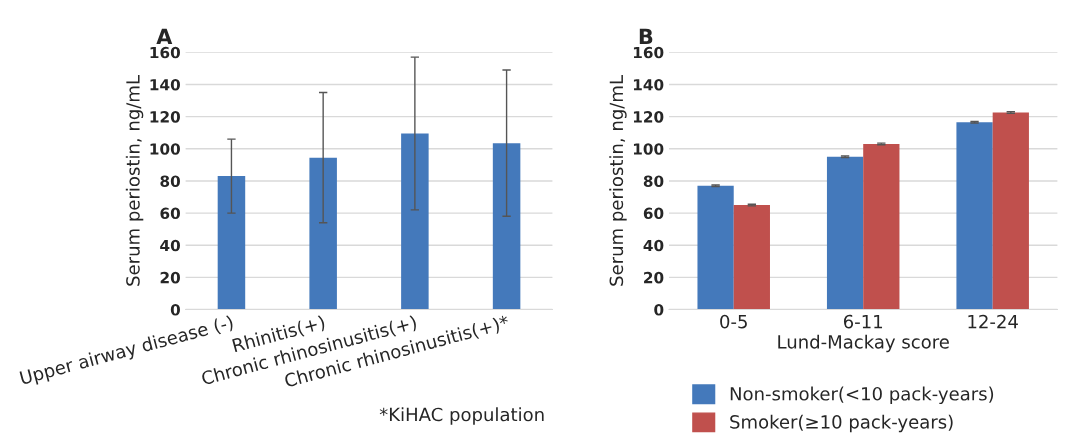  What do you see at coordinates (993, 321) in the screenshot?
I see `x-tick-label: 12-24` at bounding box center [993, 321].